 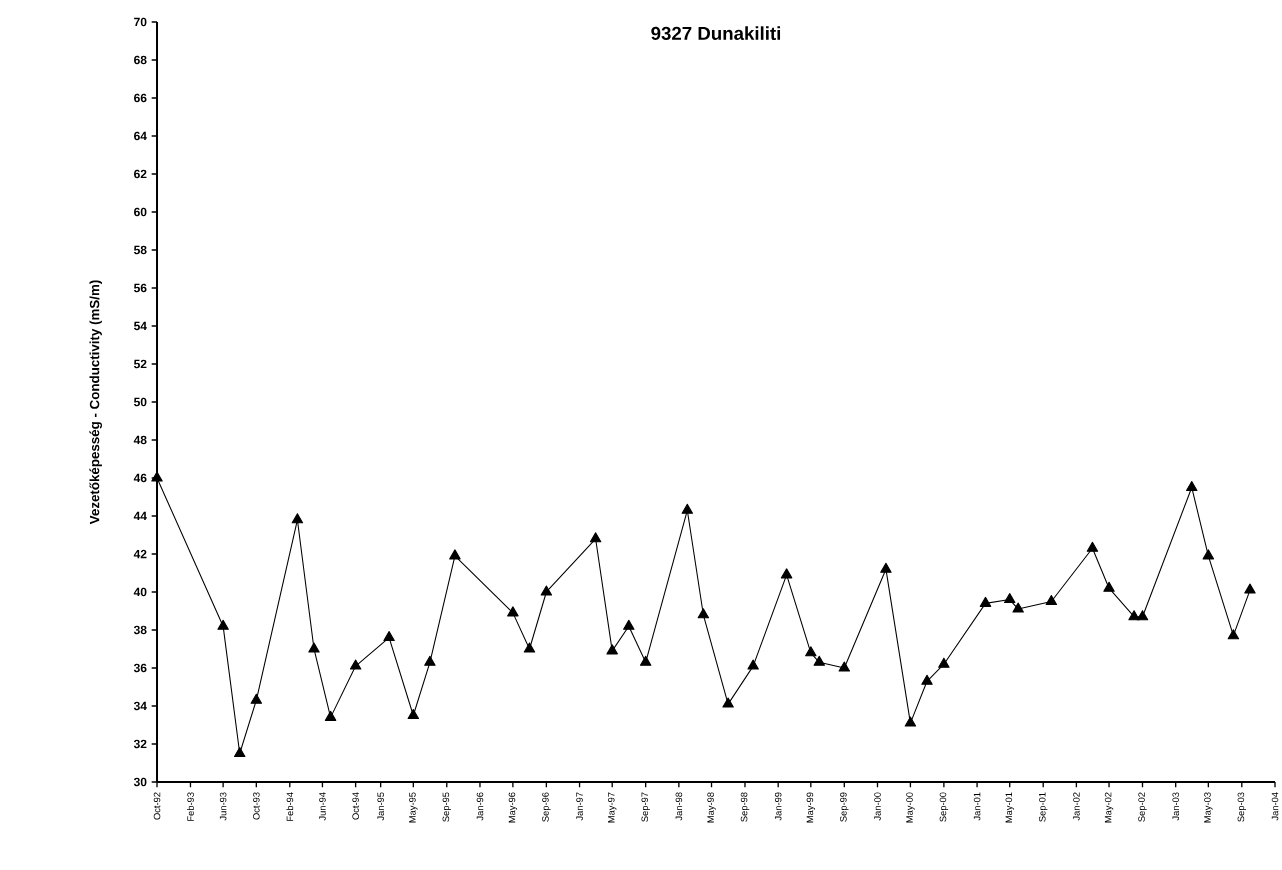 What do you see at coordinates (745, 807) in the screenshot?
I see `x-tick-label: Sep-98` at bounding box center [745, 807].